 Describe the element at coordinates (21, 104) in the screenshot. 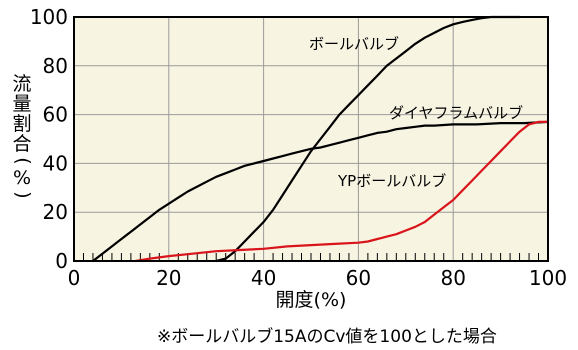

I see `y-axis-label-char: 量` at that location.